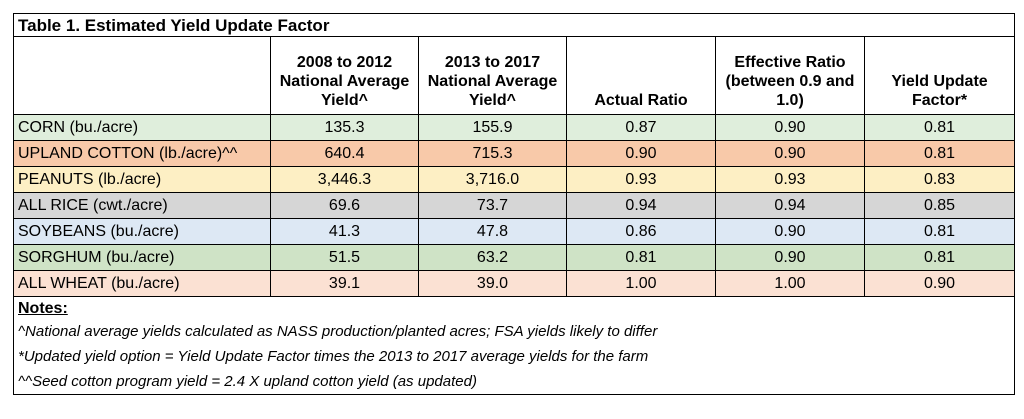  Describe the element at coordinates (641, 153) in the screenshot. I see `cell-actual-ratio: 0.90` at that location.